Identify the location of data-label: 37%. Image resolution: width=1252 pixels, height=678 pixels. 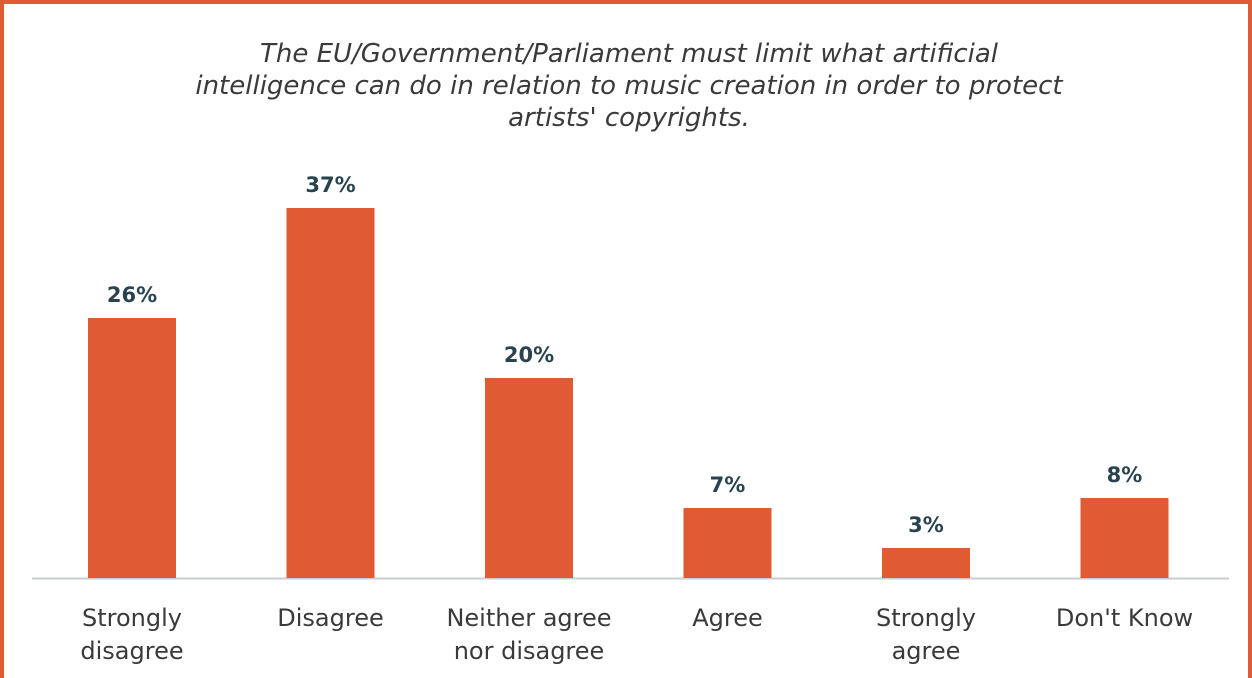
(330, 185).